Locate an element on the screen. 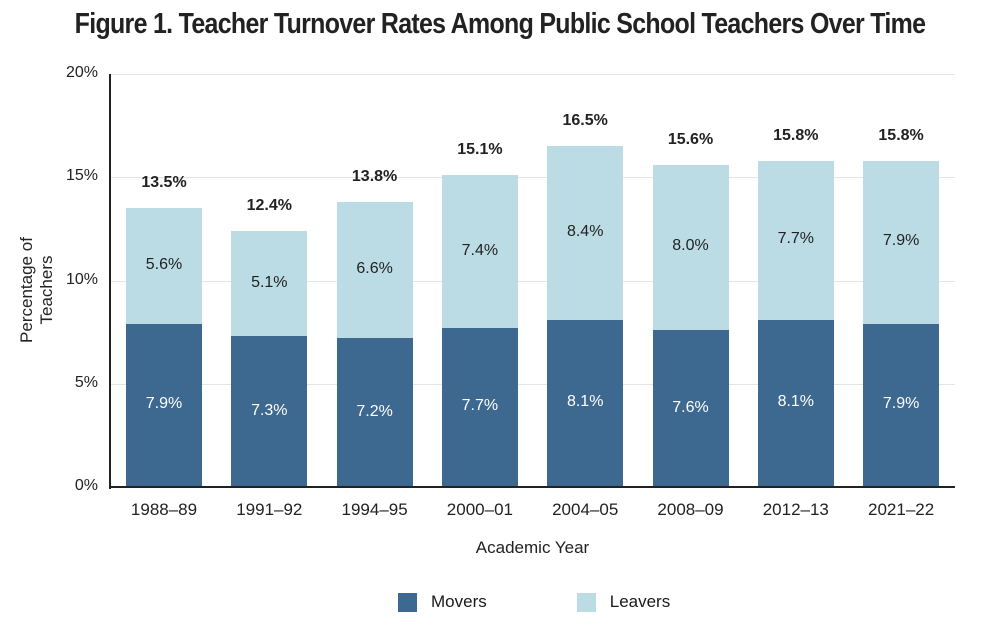  x-tick-label: 2012–13 is located at coordinates (795, 509).